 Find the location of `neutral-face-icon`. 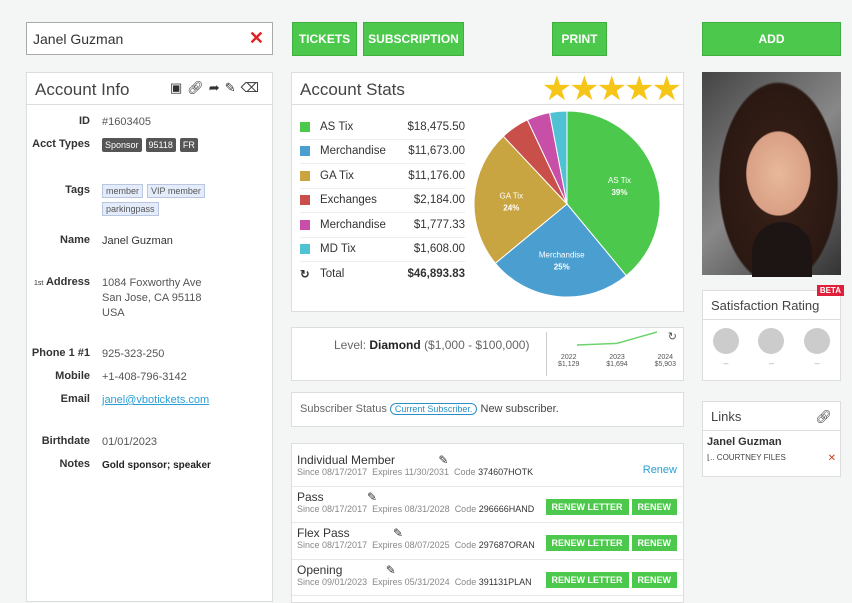

neutral-face-icon is located at coordinates (771, 341).